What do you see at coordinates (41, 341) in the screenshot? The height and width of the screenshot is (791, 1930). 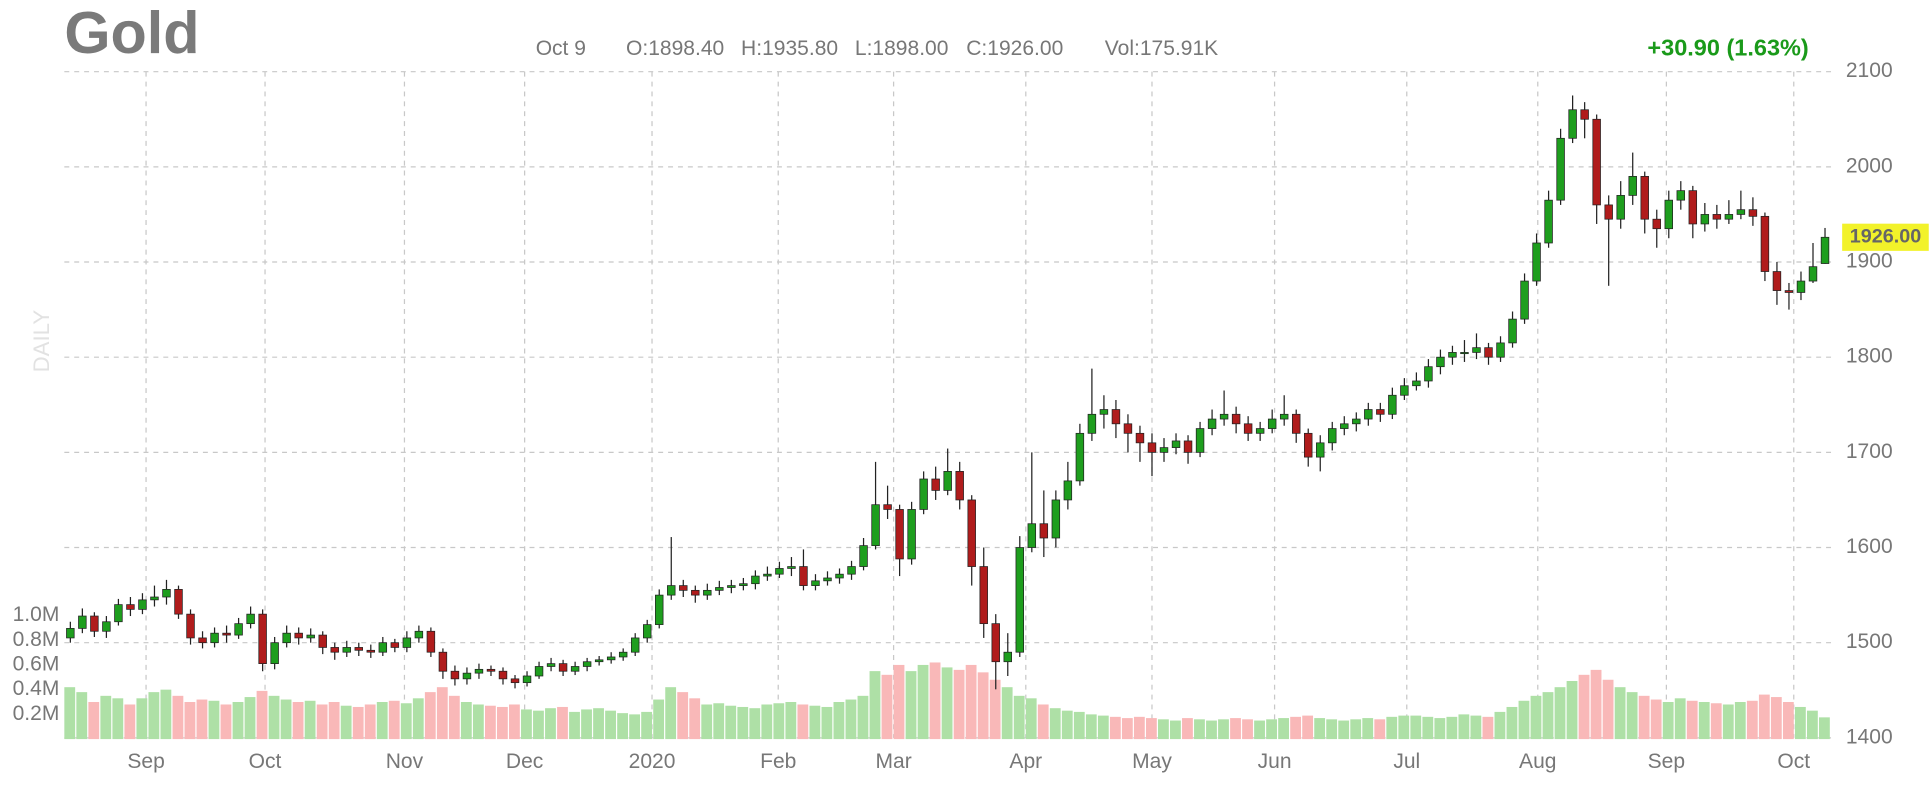 I see `watermark: DAILY` at bounding box center [41, 341].